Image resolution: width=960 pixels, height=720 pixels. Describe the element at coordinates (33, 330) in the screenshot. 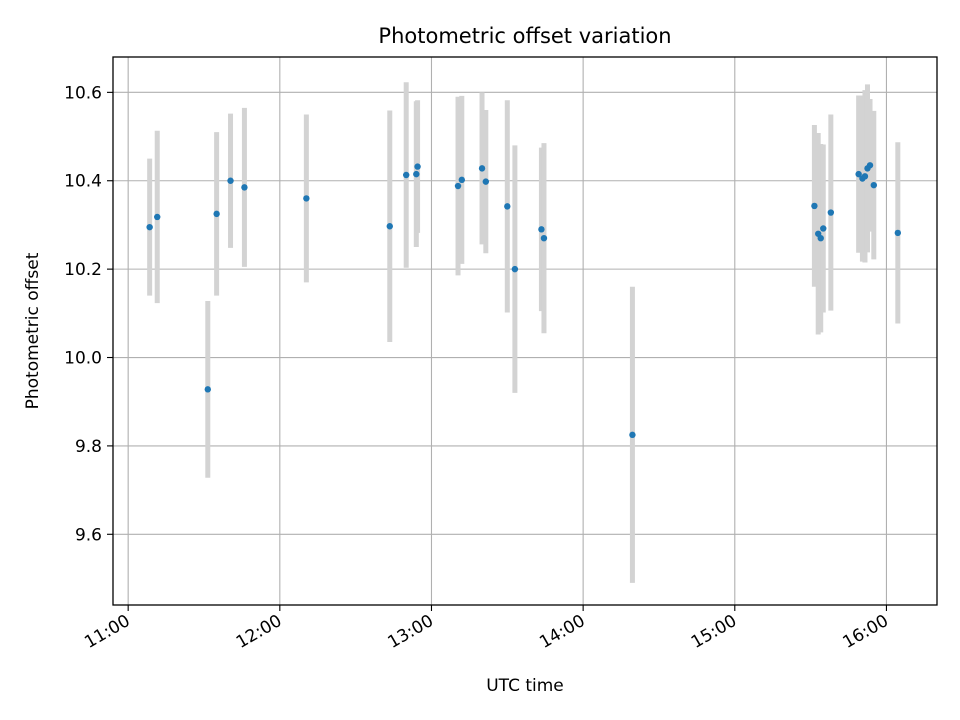

I see `y-axis-title: Photometric offset` at that location.